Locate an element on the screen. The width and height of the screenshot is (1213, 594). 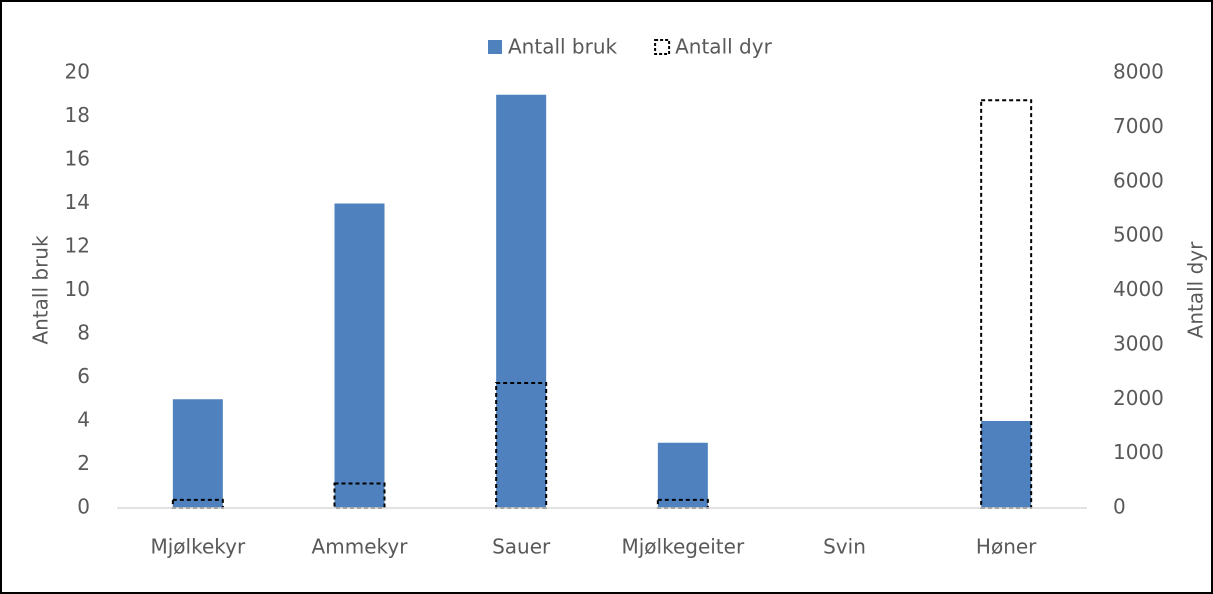
y-tick-label: 0 is located at coordinates (83, 507).